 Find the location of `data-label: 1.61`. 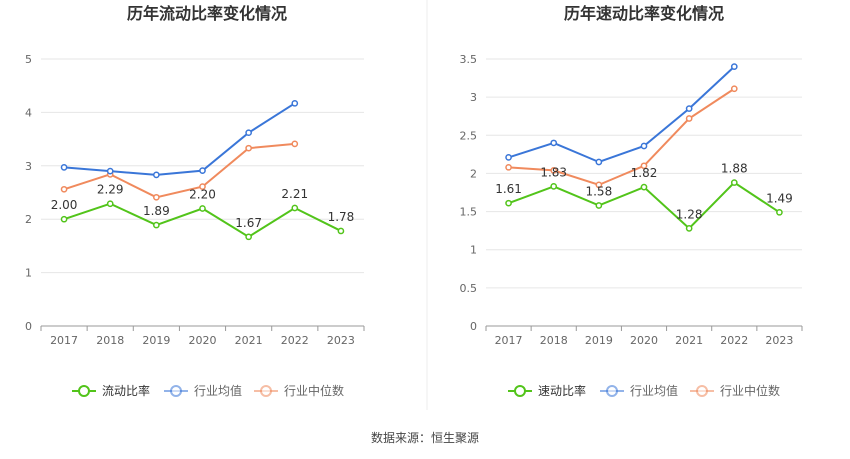

data-label: 1.61 is located at coordinates (508, 189).